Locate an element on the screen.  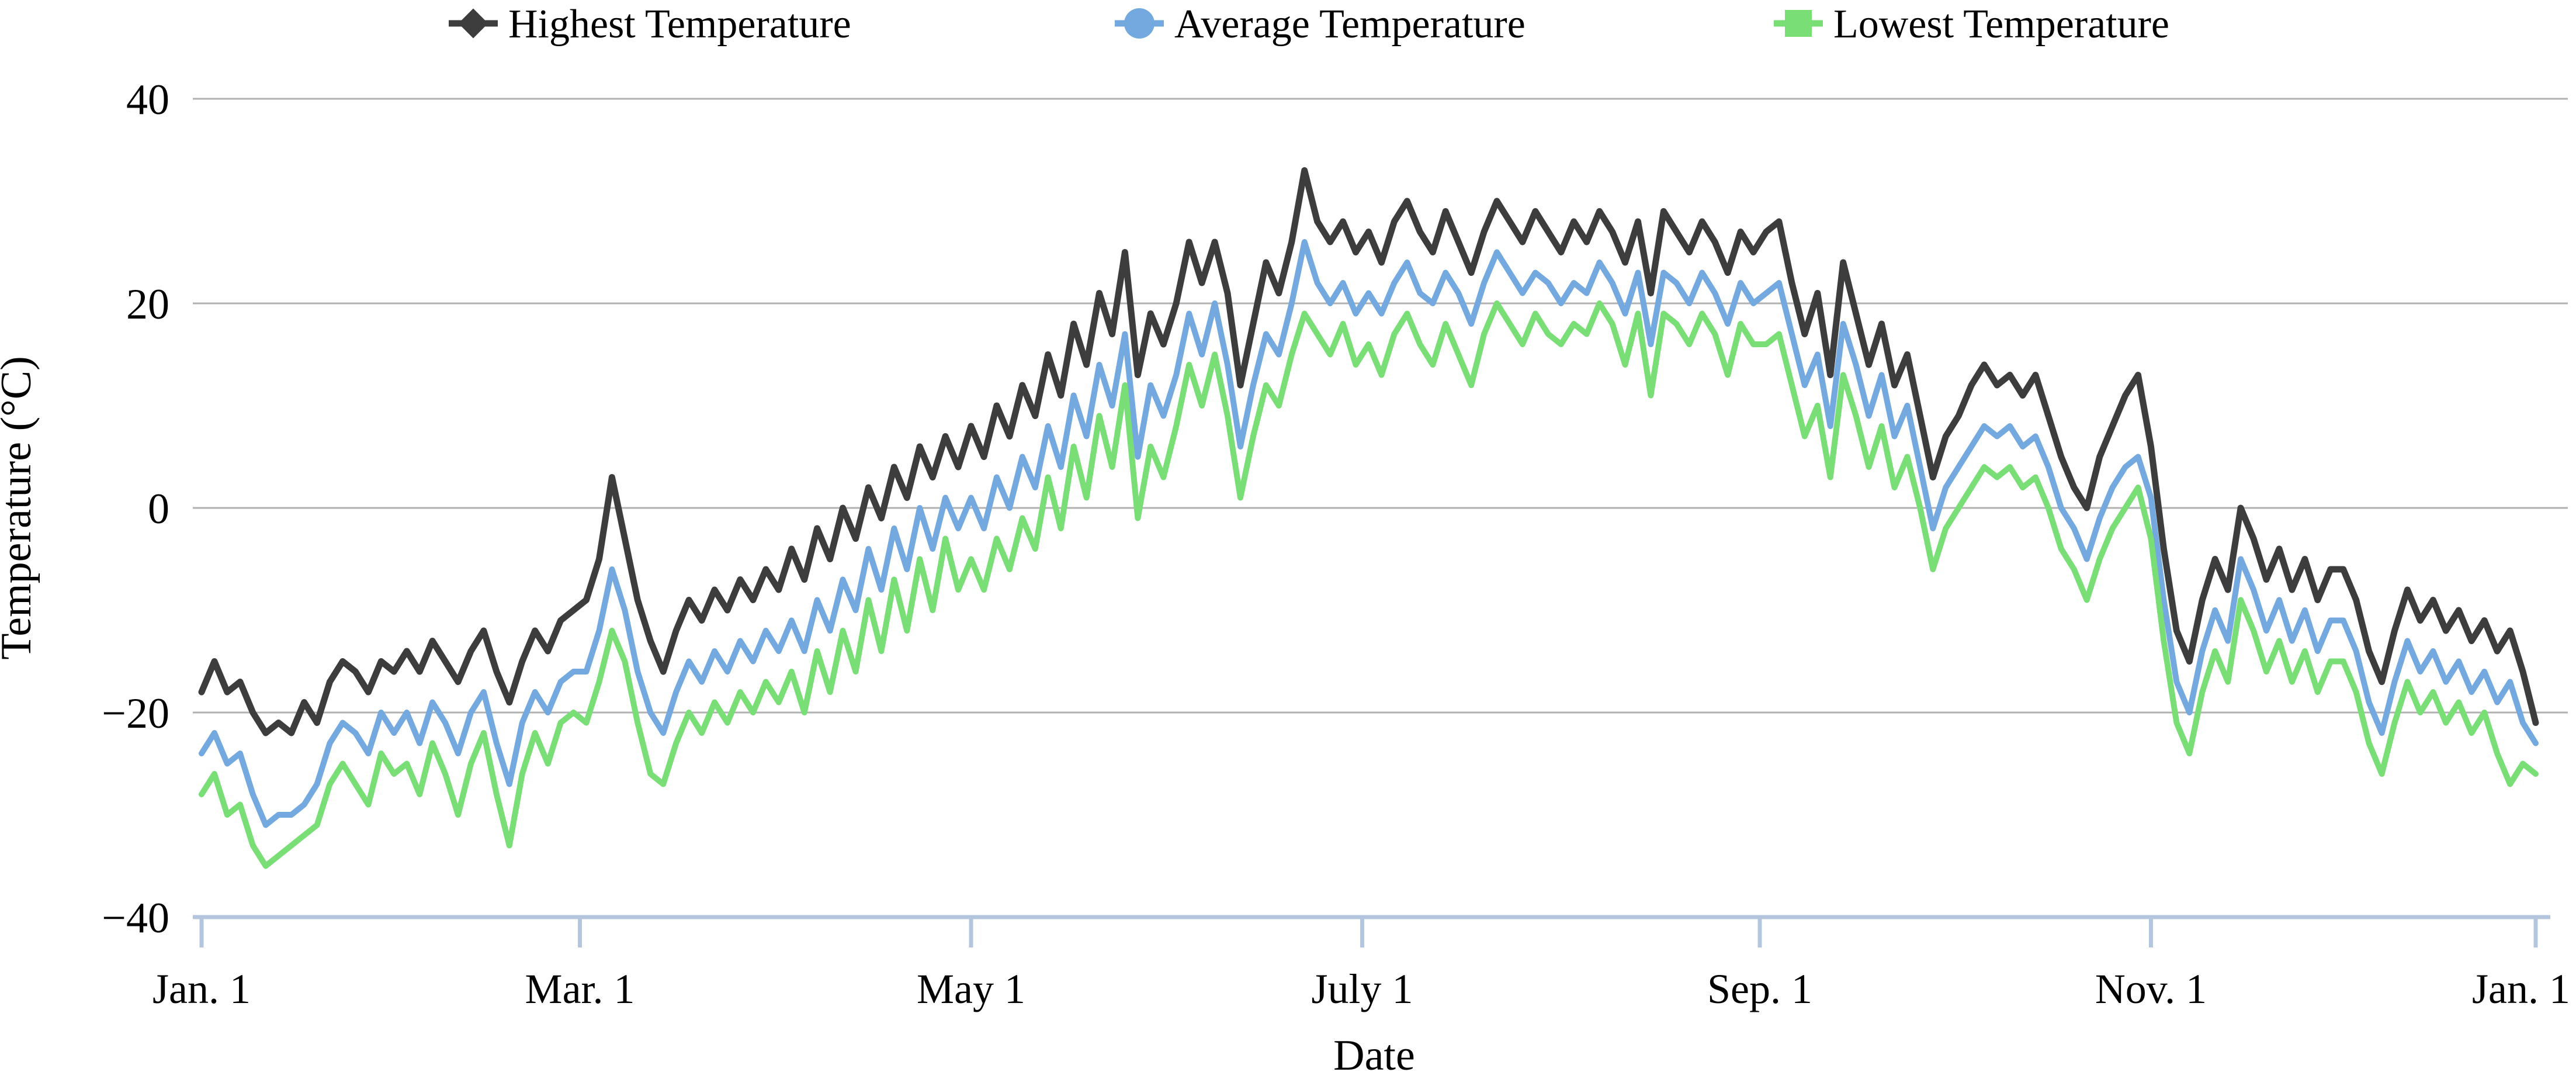
y-tick-label--20: −20 is located at coordinates (135, 714).